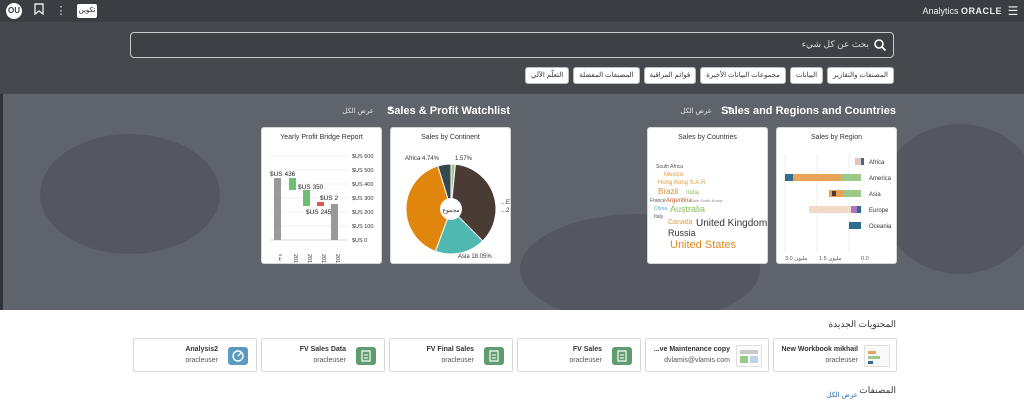  Describe the element at coordinates (808, 111) in the screenshot. I see `section-title-regions: Sales and Regions and Countries` at that location.